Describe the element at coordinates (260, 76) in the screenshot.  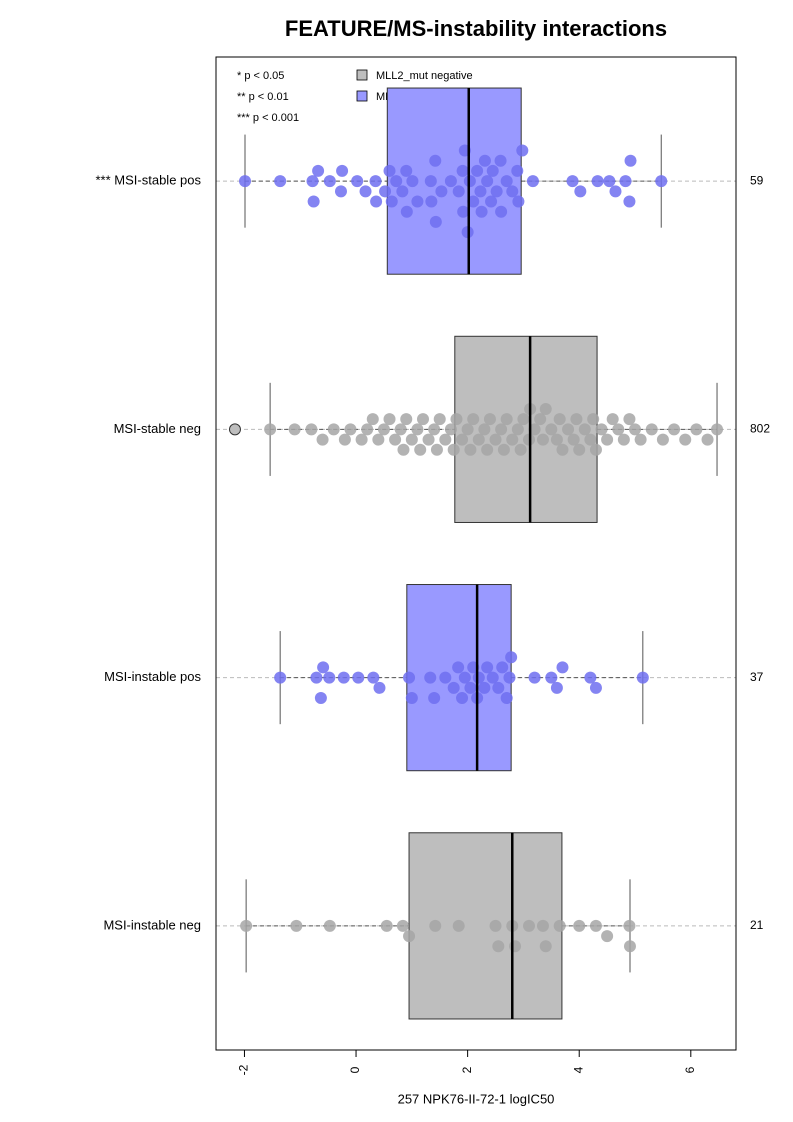
I see `significance-note: * p < 0.05` at that location.